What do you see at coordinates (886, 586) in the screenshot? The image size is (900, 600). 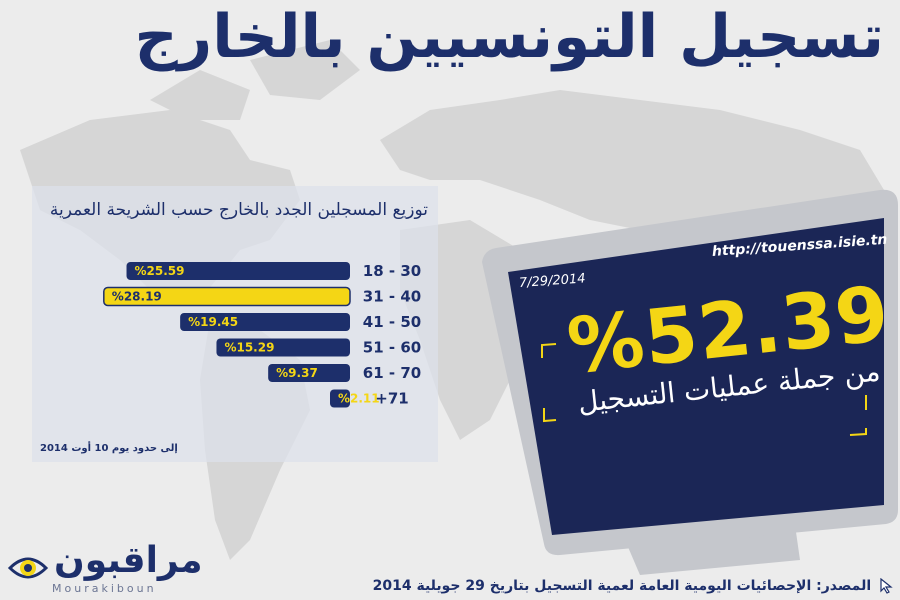 I see `cursor-icon` at bounding box center [886, 586].